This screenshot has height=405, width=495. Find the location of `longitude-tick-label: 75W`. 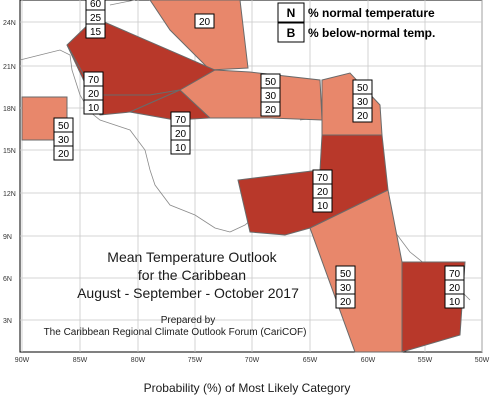

longitude-tick-label: 75W is located at coordinates (195, 360).